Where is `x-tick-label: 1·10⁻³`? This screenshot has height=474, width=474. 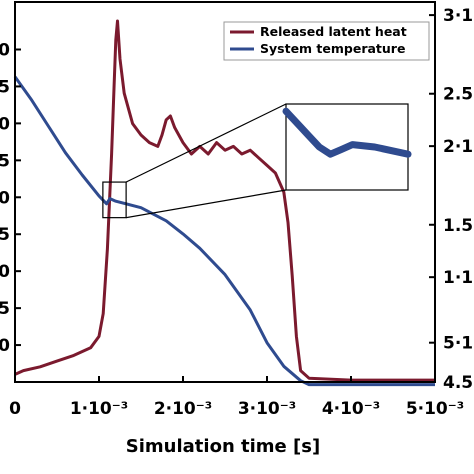
x-tick-label: 1·10⁻³ is located at coordinates (99, 409).